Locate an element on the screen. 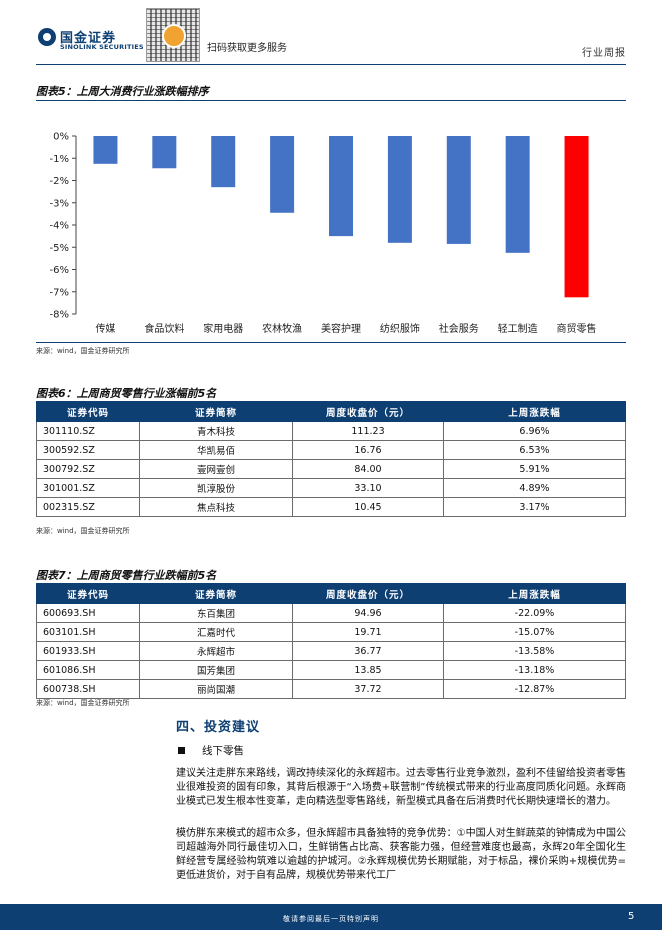 This screenshot has height=936, width=662. cell-change: 5.91% is located at coordinates (534, 469).